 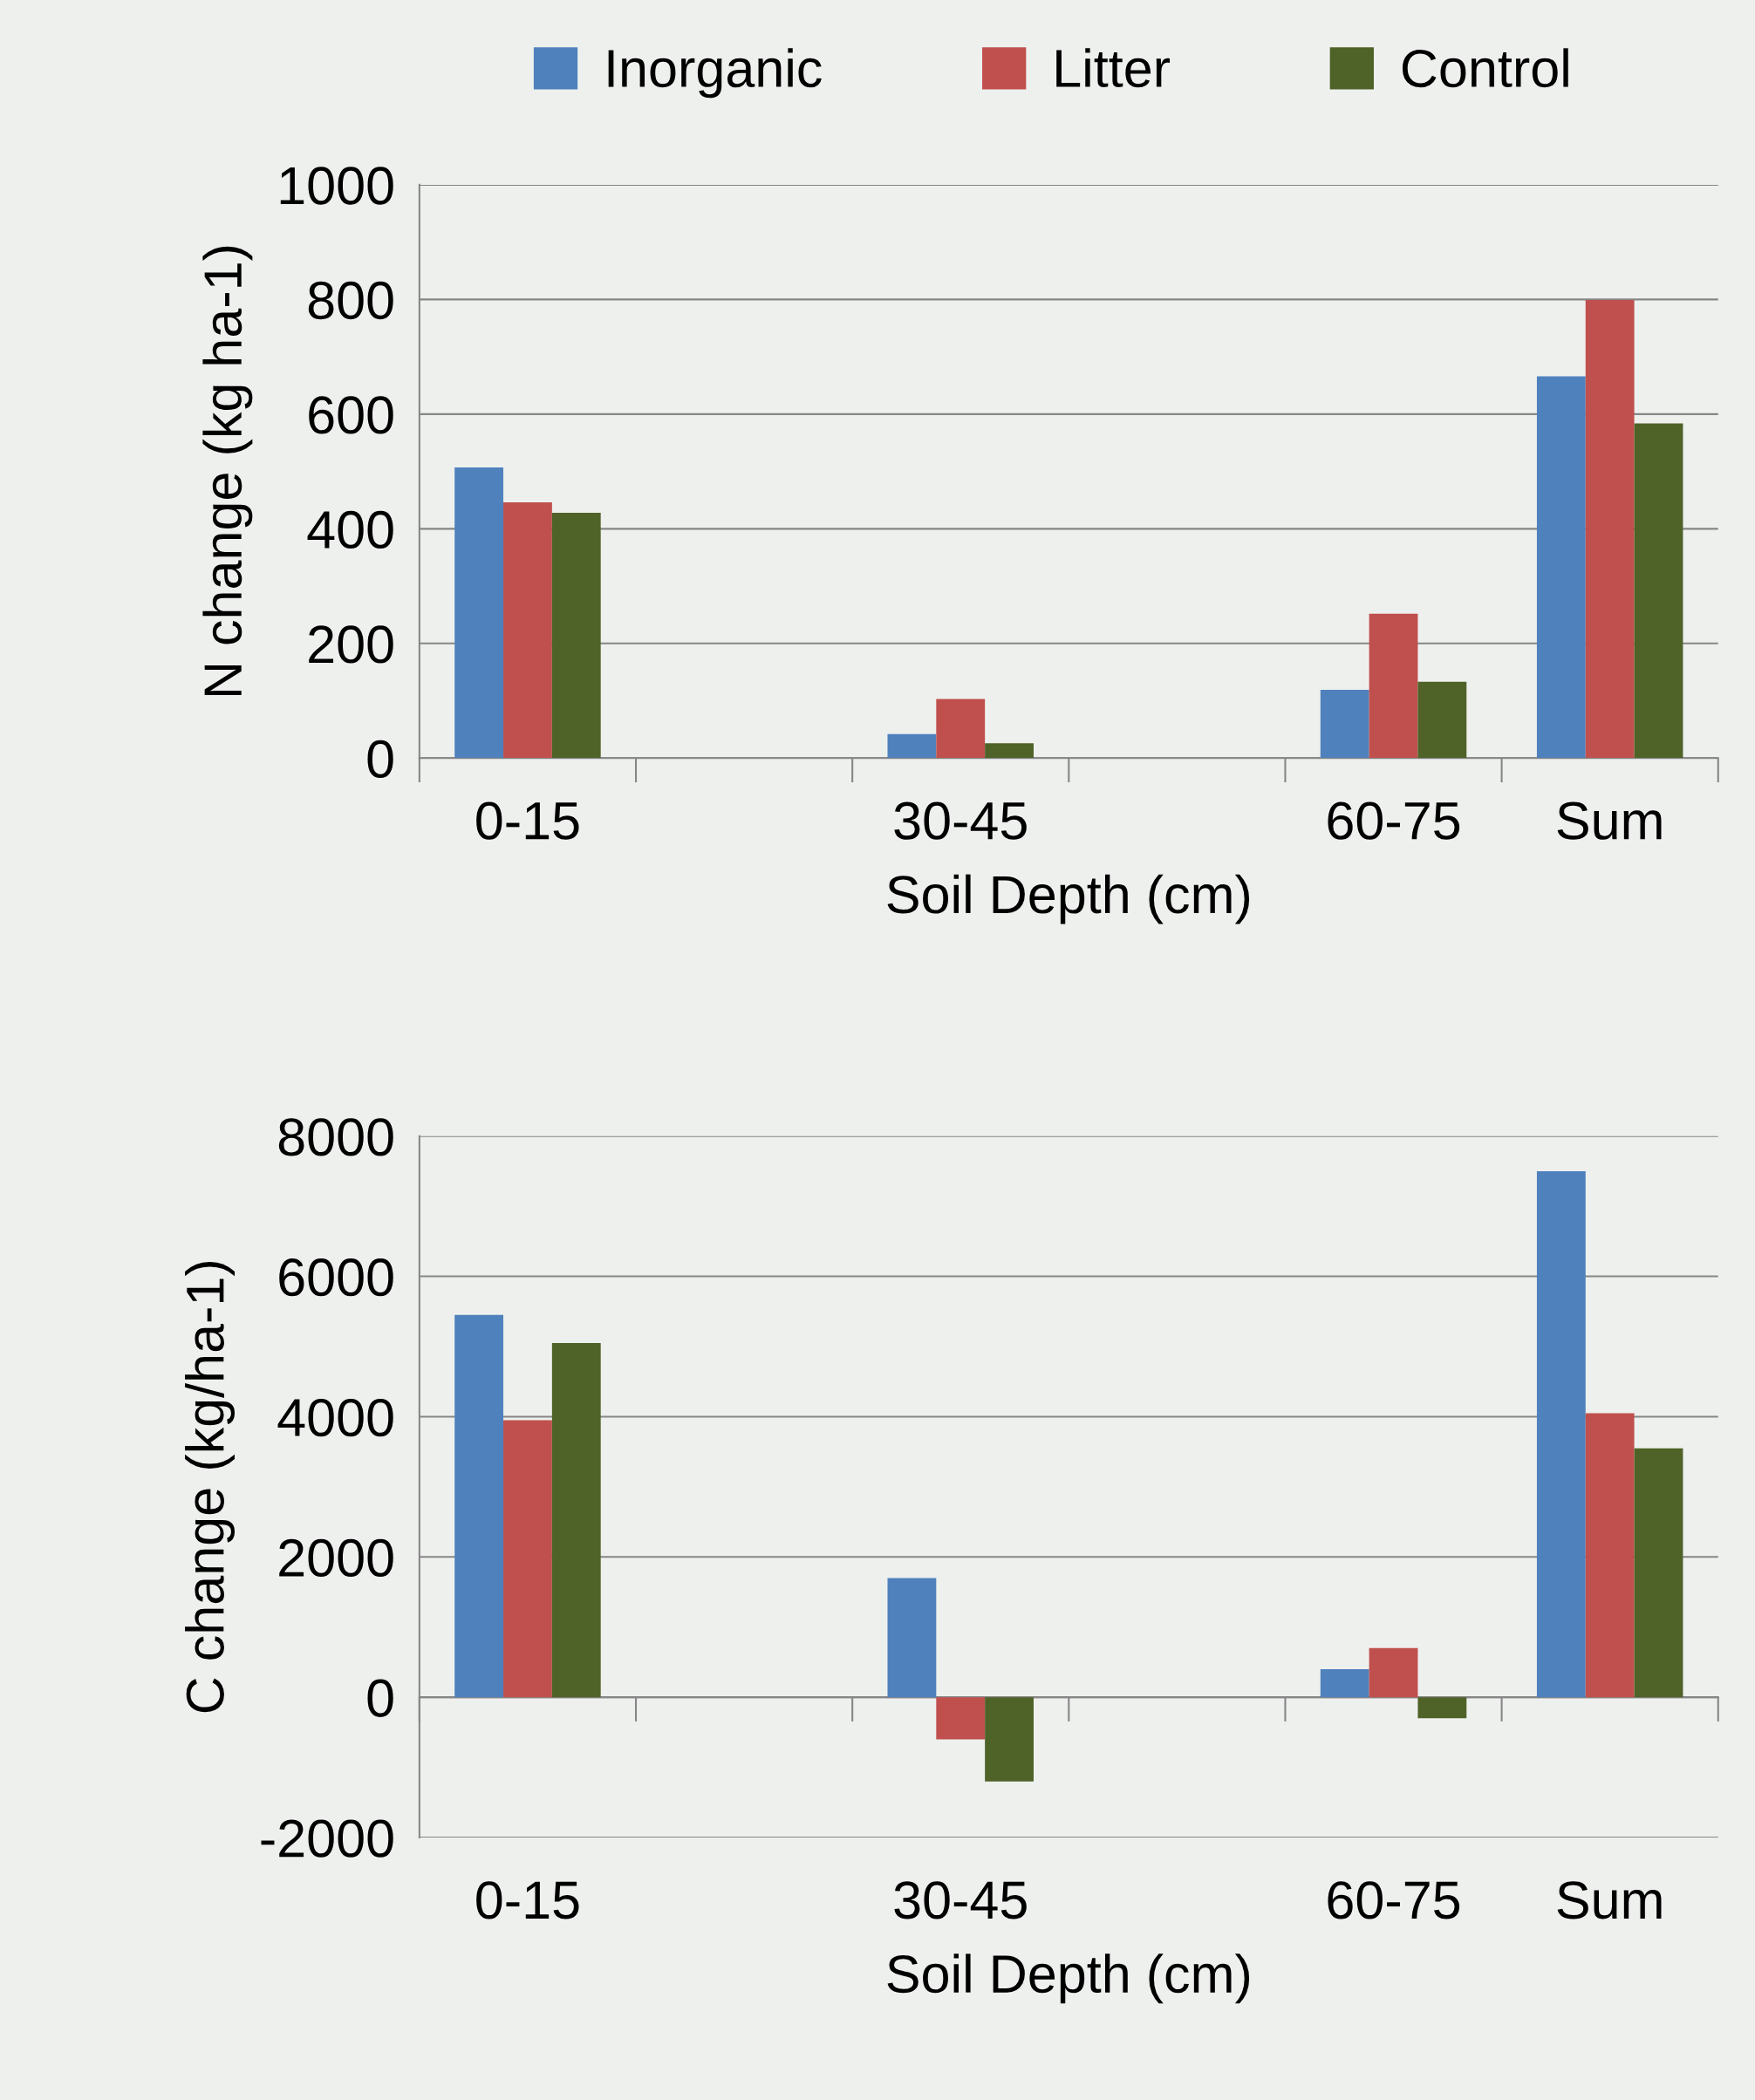 What do you see at coordinates (715, 73) in the screenshot?
I see `legend-label: Inorganic` at bounding box center [715, 73].